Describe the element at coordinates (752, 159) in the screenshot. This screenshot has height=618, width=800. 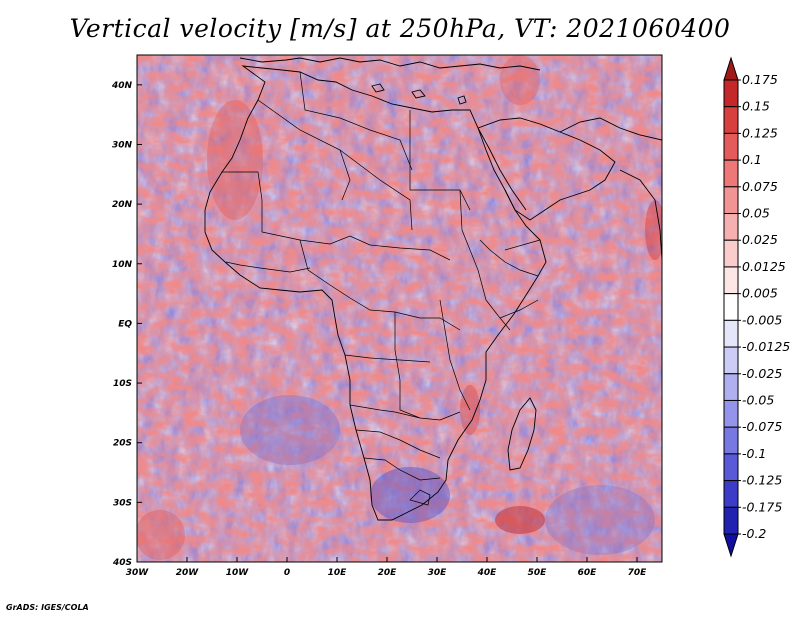
I see `colorbar-label: 0.1` at that location.